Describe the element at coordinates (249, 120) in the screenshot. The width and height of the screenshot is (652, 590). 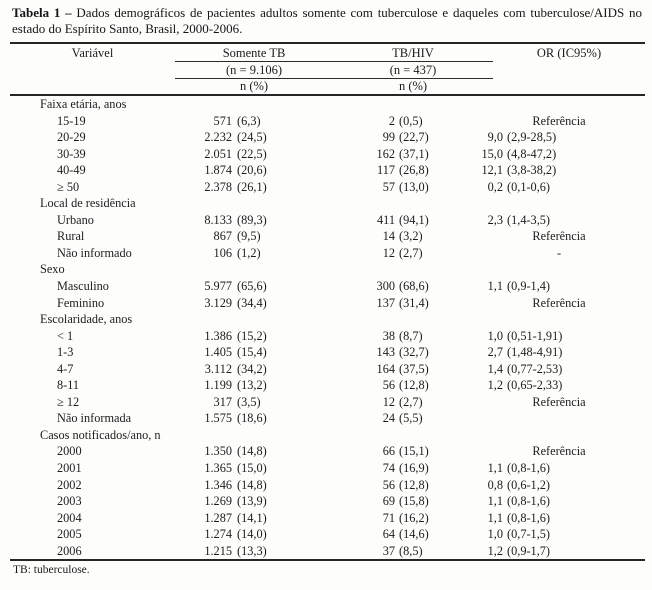
I see `somente-tb-percent: (6,3)` at that location.